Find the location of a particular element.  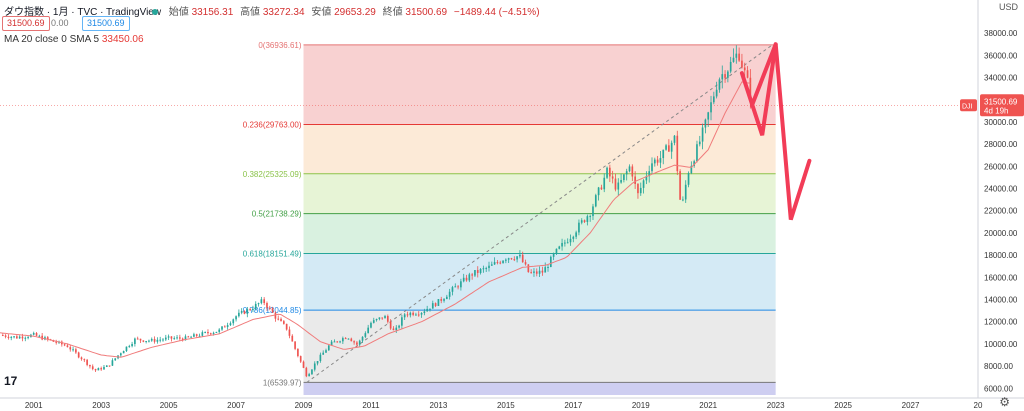

fib-level-label: 0.5(21738.29) is located at coordinates (277, 214).